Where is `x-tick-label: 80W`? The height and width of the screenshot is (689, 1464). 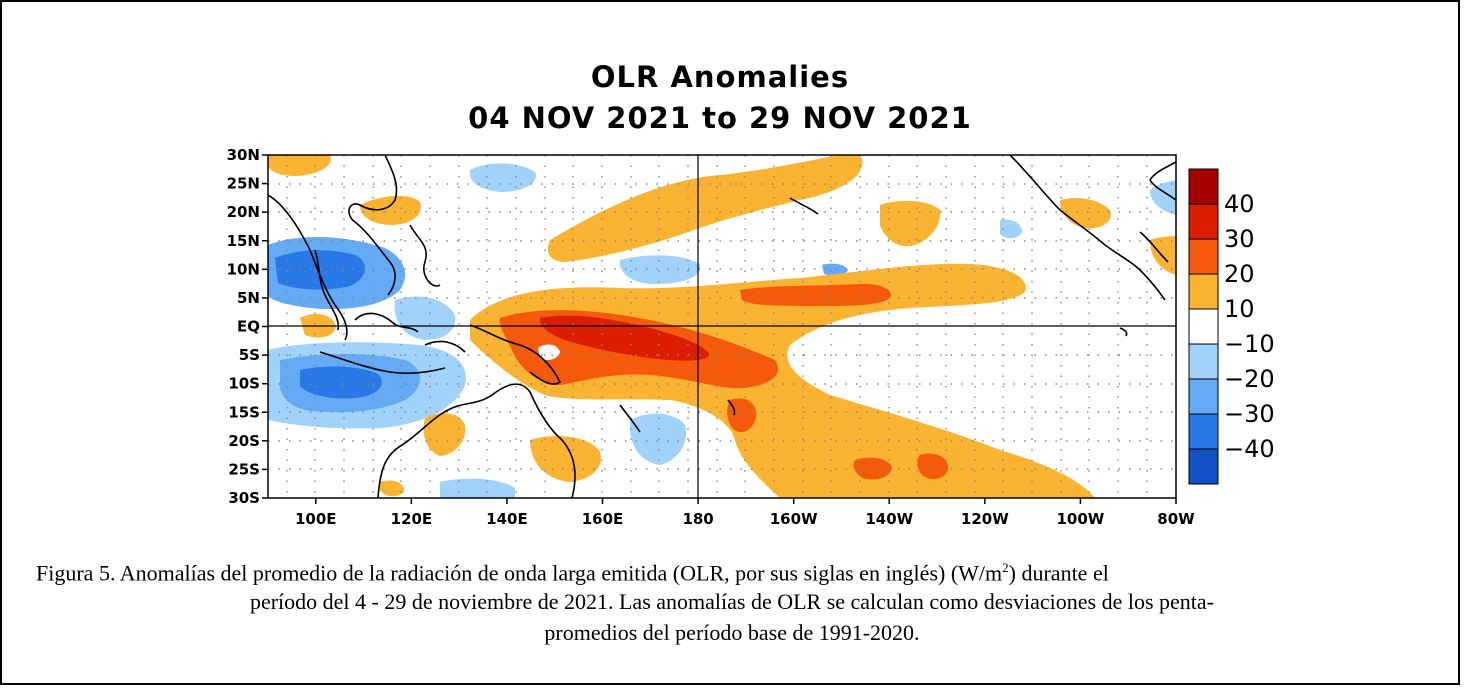
x-tick-label: 80W is located at coordinates (1176, 519).